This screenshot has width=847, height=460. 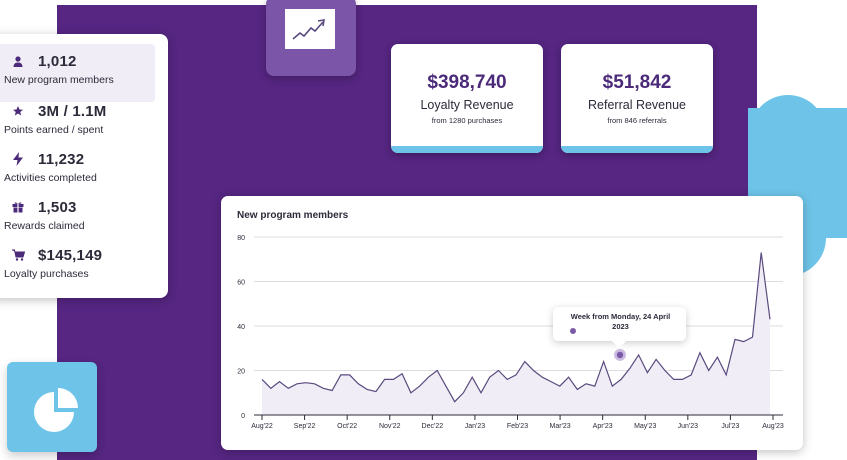 I want to click on trend-tile, so click(x=311, y=38).